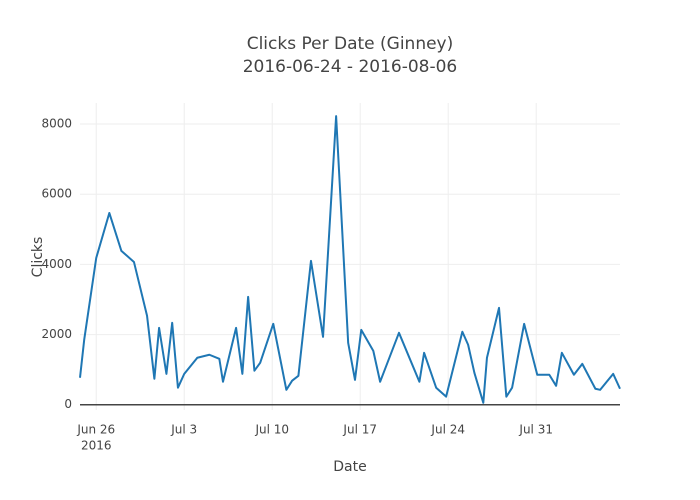 The width and height of the screenshot is (700, 500). Describe the element at coordinates (56, 124) in the screenshot. I see `y-tick-label: 8000` at that location.